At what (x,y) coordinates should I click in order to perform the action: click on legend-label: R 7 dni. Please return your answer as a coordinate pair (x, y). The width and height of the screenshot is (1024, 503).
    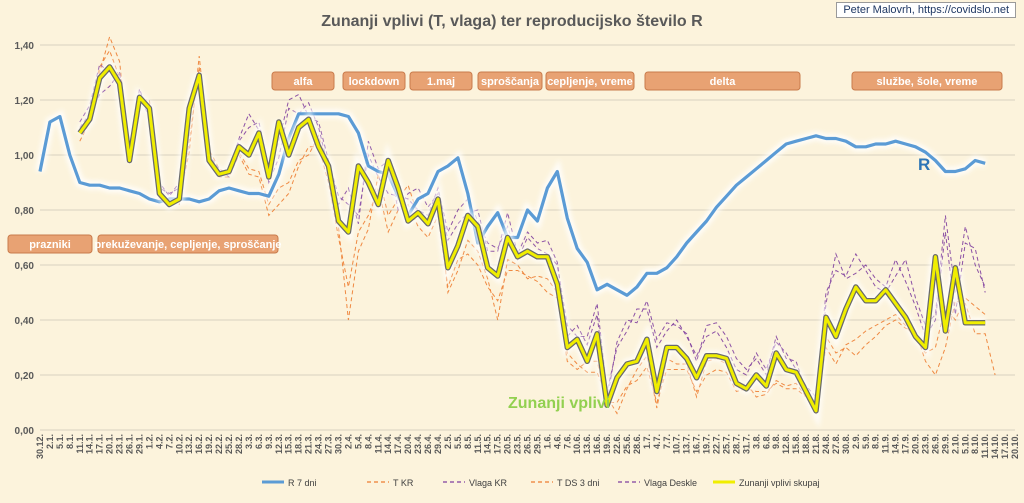
    Looking at the image, I should click on (302, 483).